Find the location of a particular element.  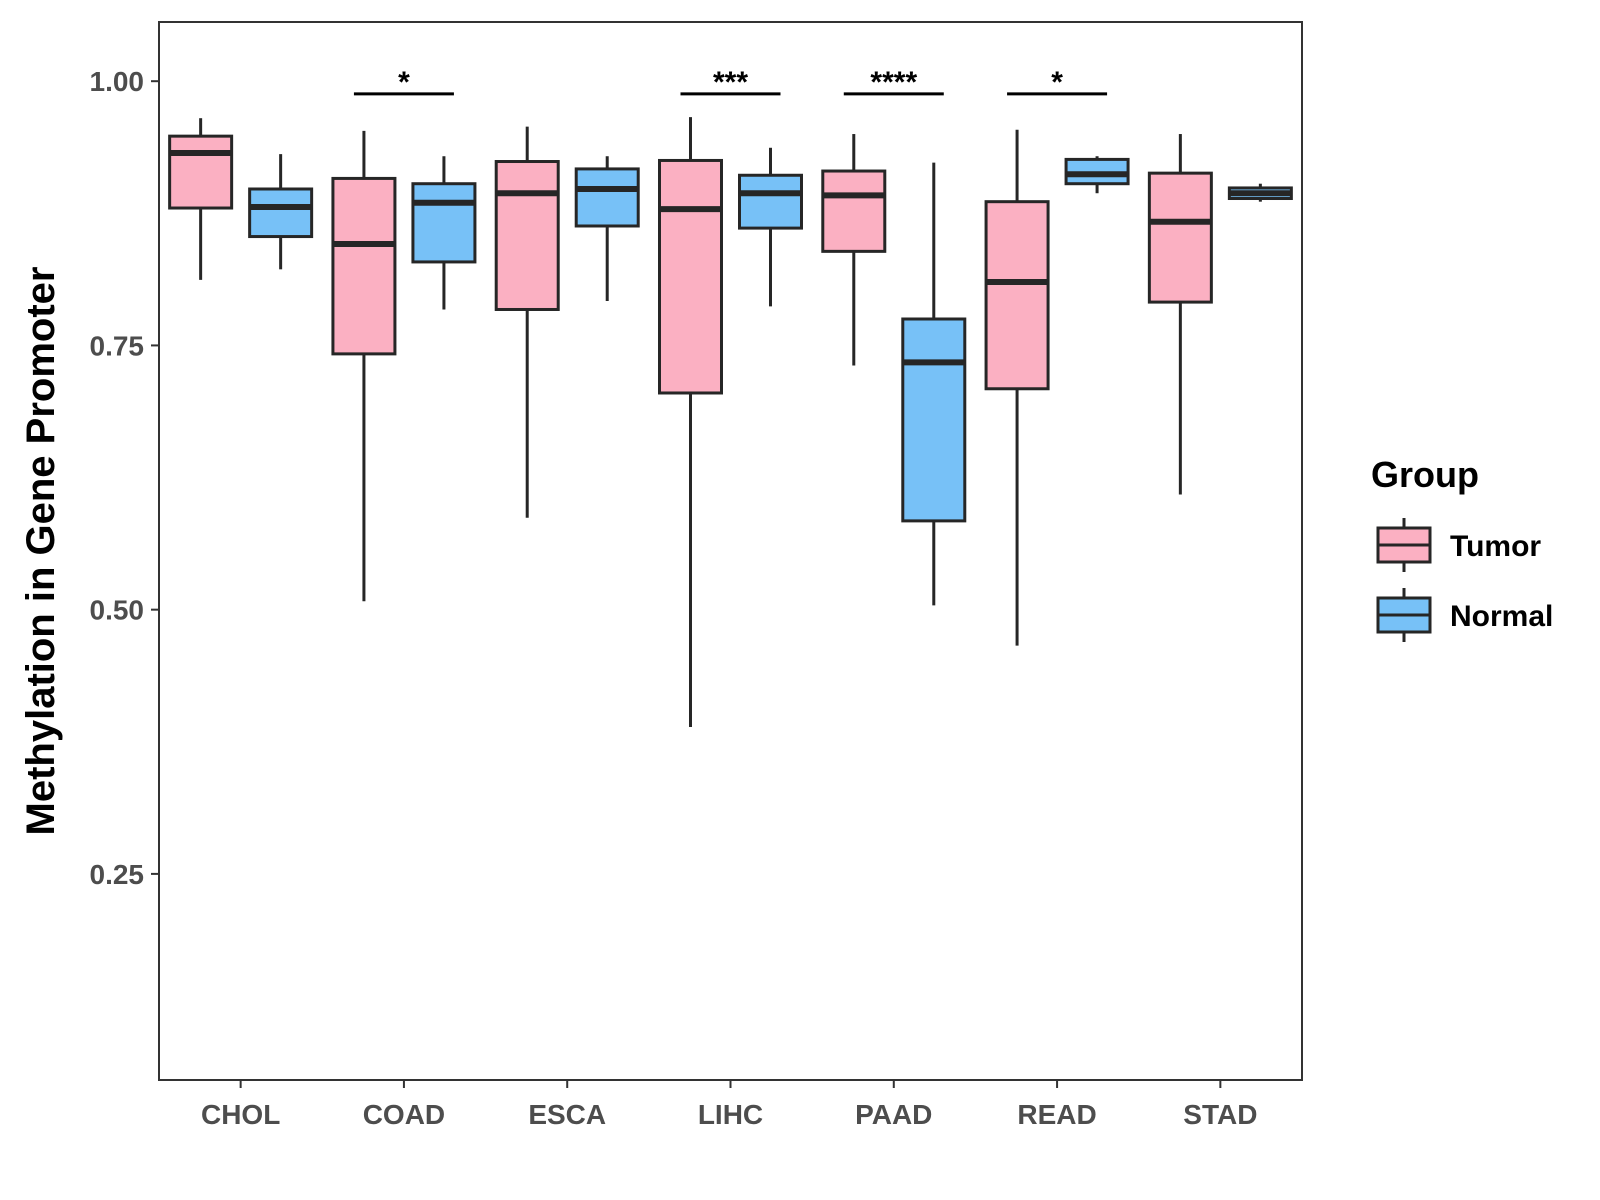

significance-coad: * is located at coordinates (403, 82).